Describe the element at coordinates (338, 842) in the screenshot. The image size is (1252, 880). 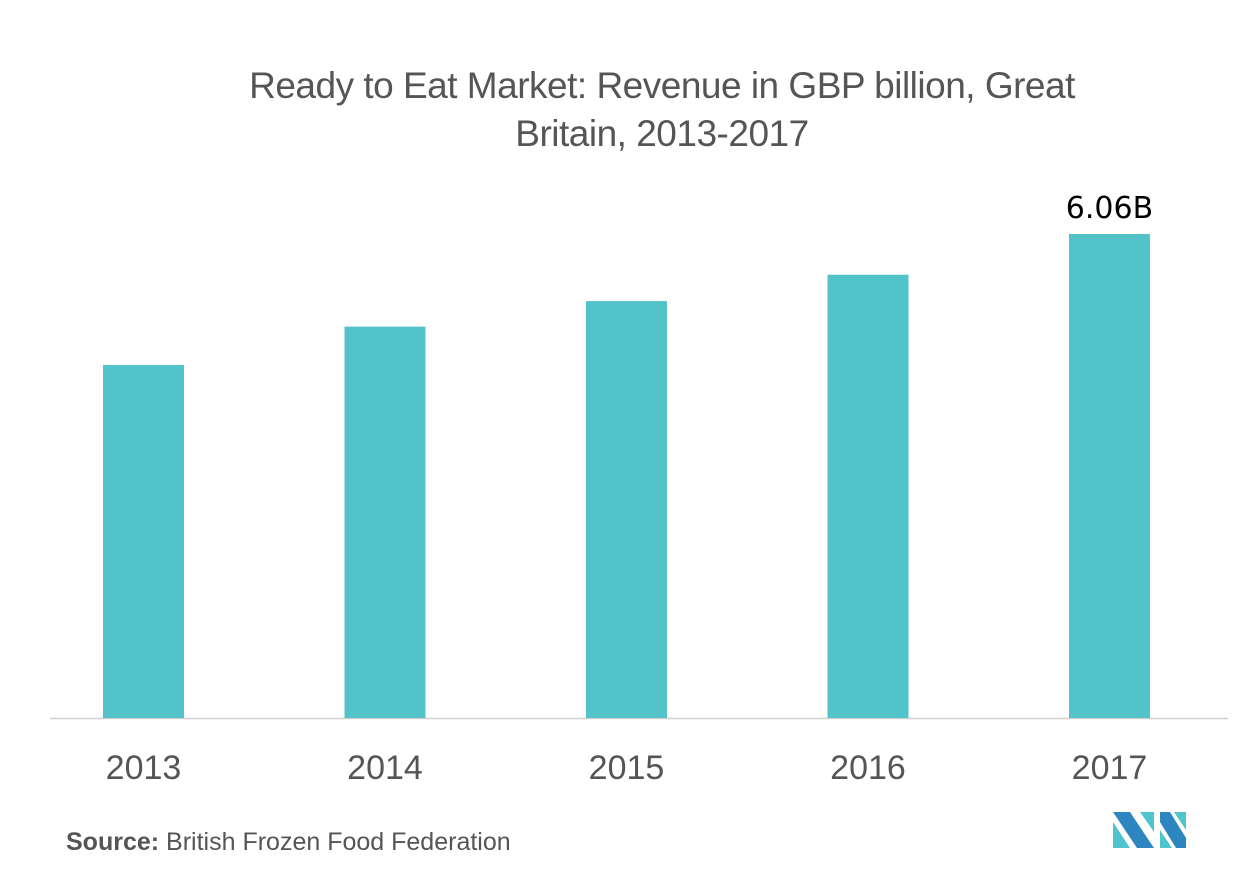
I see `source-text: British Frozen Food Federation` at that location.